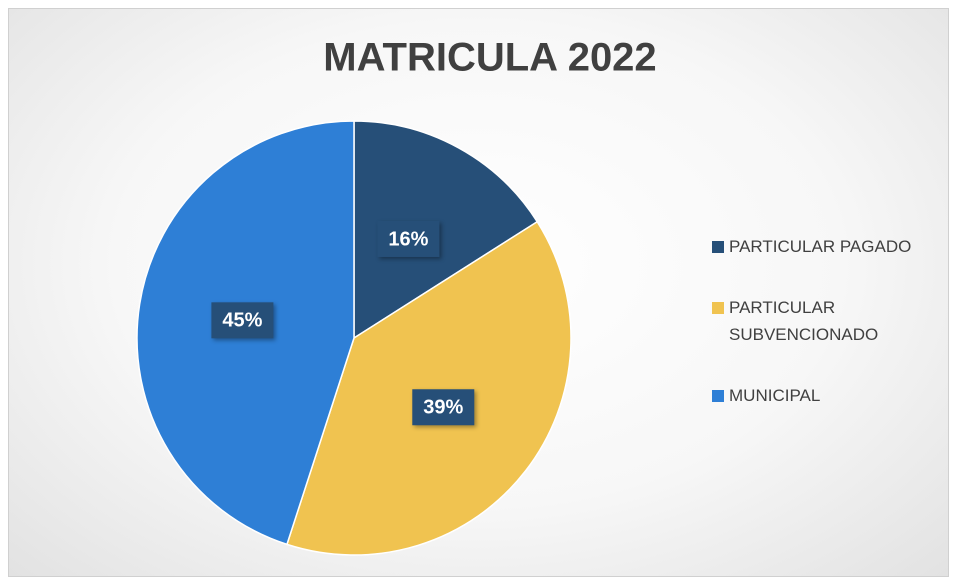 The width and height of the screenshot is (959, 580). I want to click on data-label: 39%, so click(443, 408).